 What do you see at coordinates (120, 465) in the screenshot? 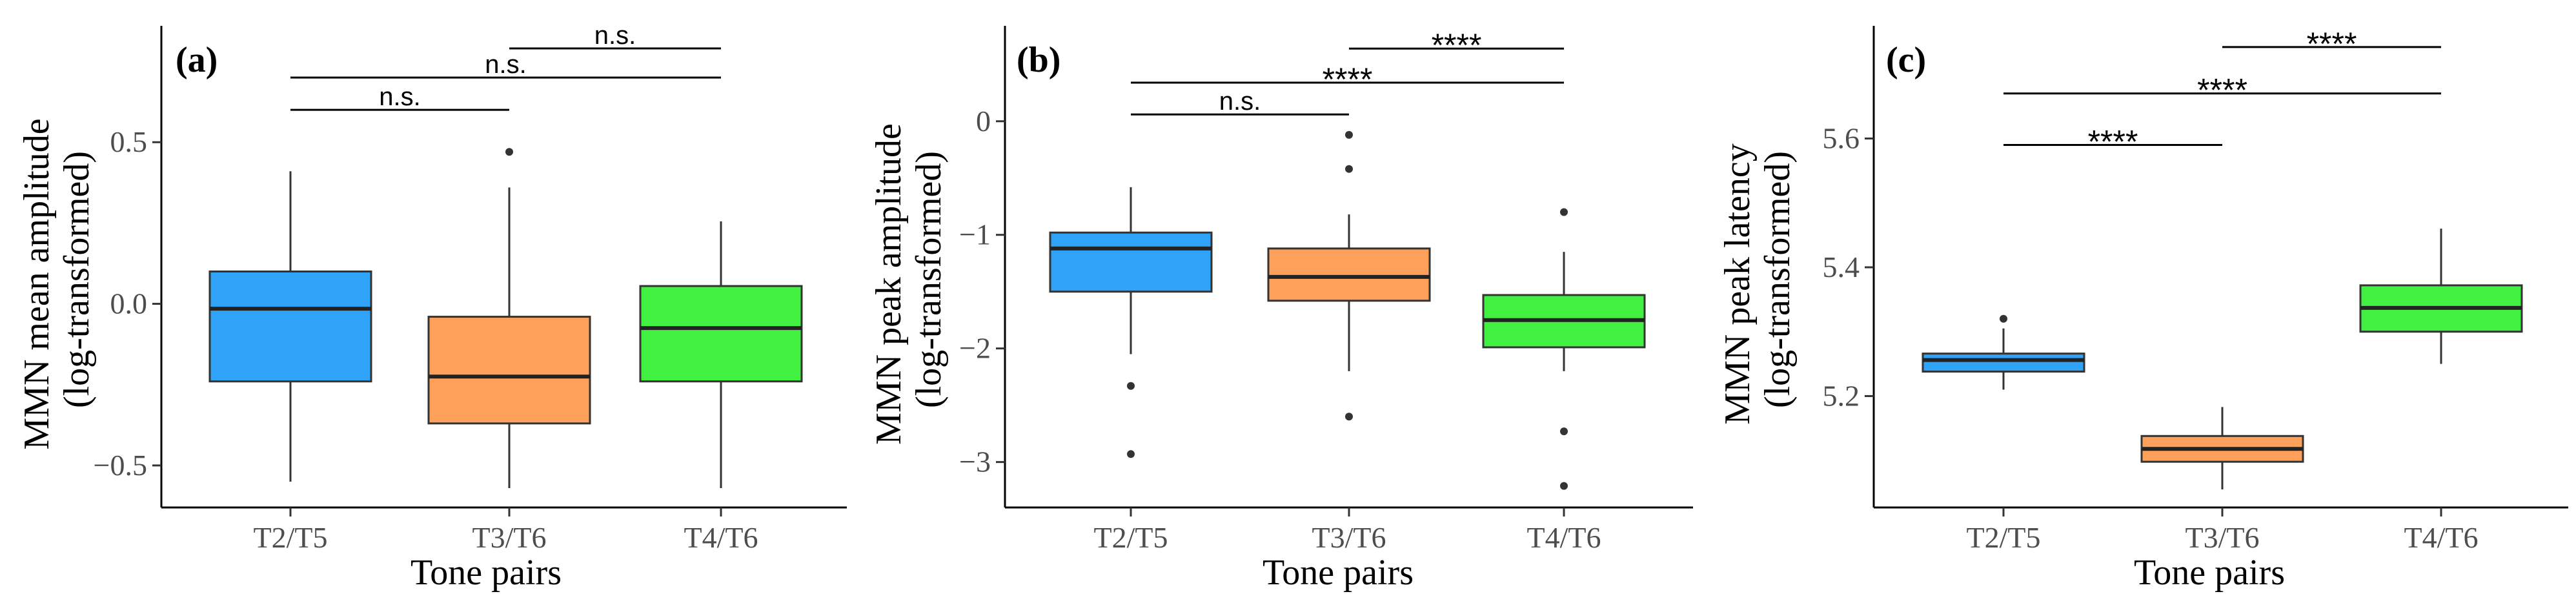
I see `y-tick-label: −0.5` at bounding box center [120, 465].